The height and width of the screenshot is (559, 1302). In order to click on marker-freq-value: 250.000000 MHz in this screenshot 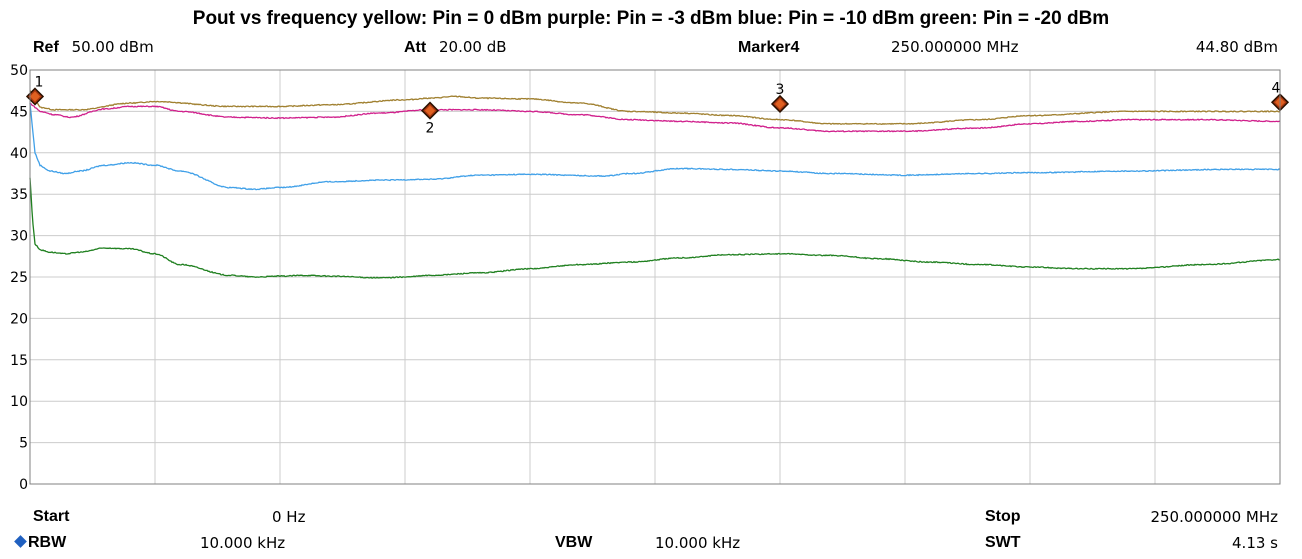, I will do `click(955, 47)`.